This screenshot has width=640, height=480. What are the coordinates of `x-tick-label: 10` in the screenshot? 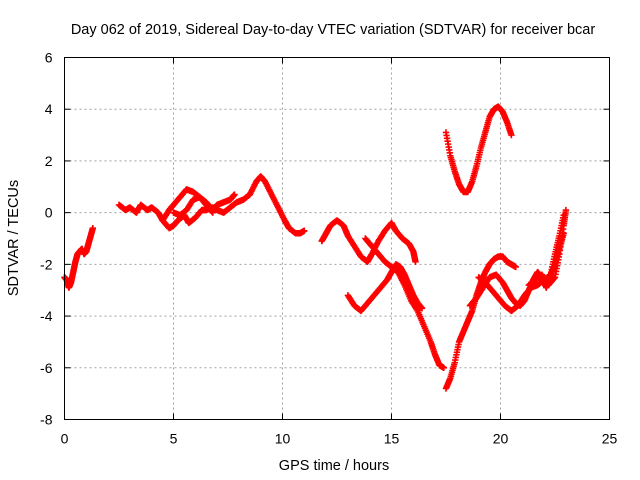 It's located at (283, 439).